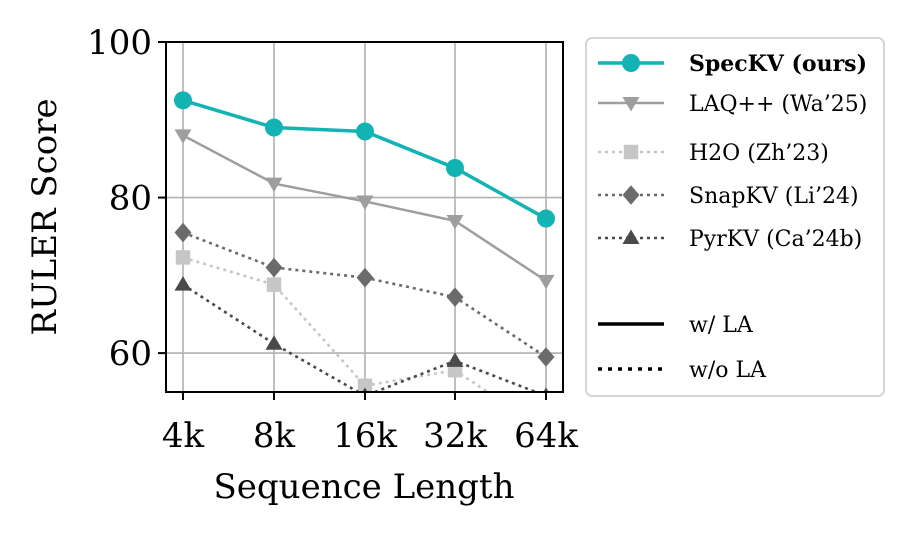 This screenshot has width=914, height=535. I want to click on legend-entry-laq-wa-25: LAQ++ (Wa’25), so click(732, 104).